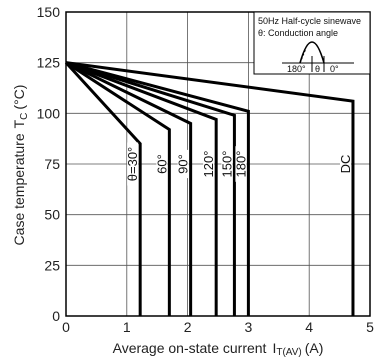 Image resolution: width=382 pixels, height=364 pixels. I want to click on x-axis-subscript: T(AV), so click(288, 352).